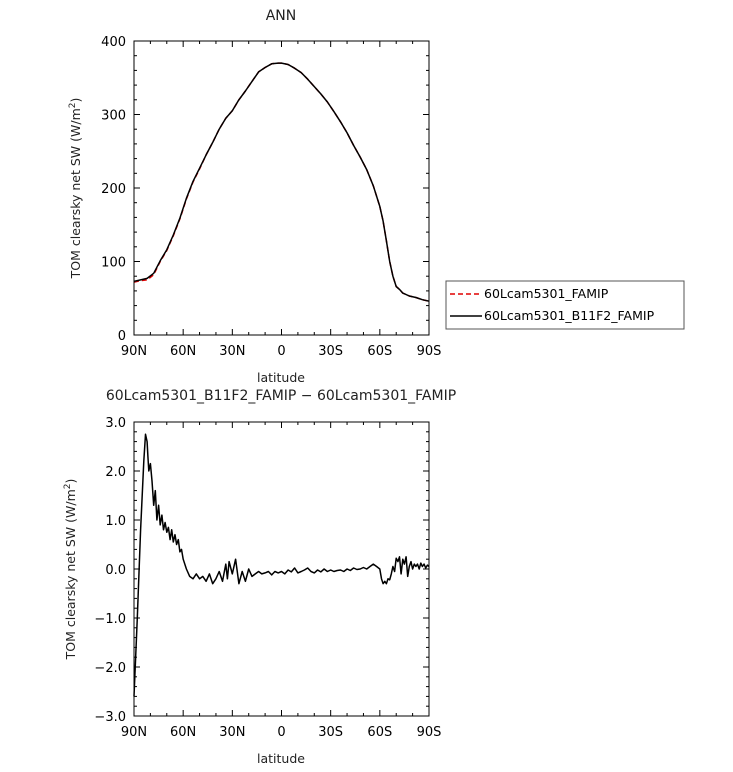 The image size is (733, 772). What do you see at coordinates (281, 16) in the screenshot?
I see `chart-title: ANN` at bounding box center [281, 16].